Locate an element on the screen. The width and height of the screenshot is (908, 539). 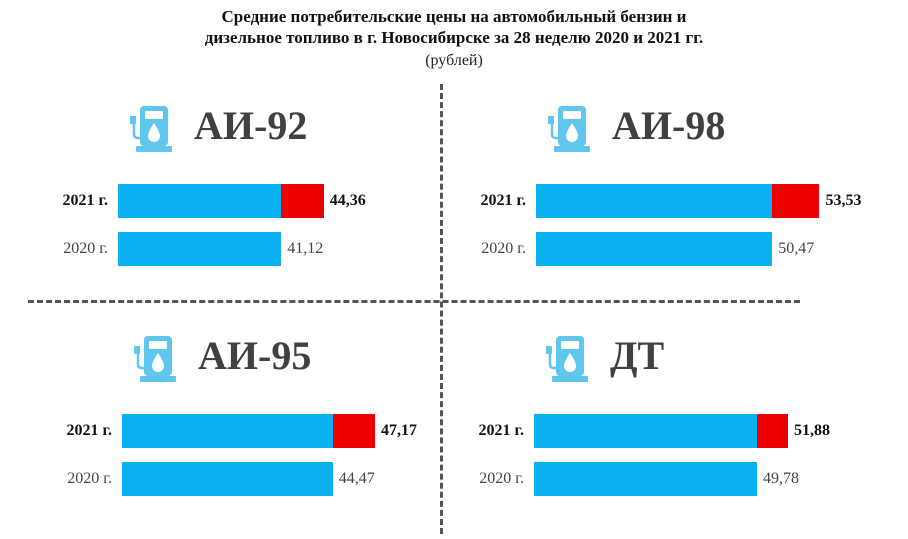
bar-row: 2020 г. 49,78 is located at coordinates (664, 479).